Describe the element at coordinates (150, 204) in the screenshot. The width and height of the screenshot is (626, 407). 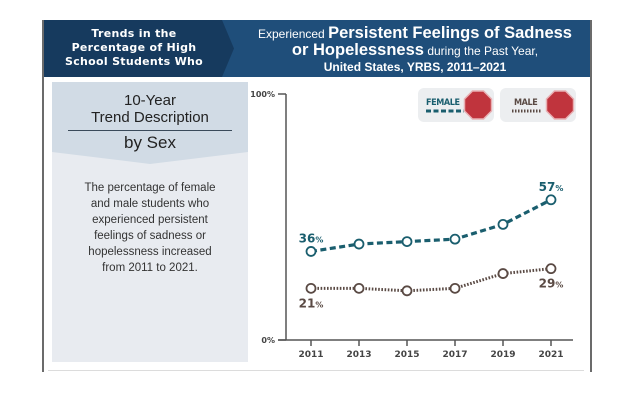
I see `description-line: and male students who` at that location.